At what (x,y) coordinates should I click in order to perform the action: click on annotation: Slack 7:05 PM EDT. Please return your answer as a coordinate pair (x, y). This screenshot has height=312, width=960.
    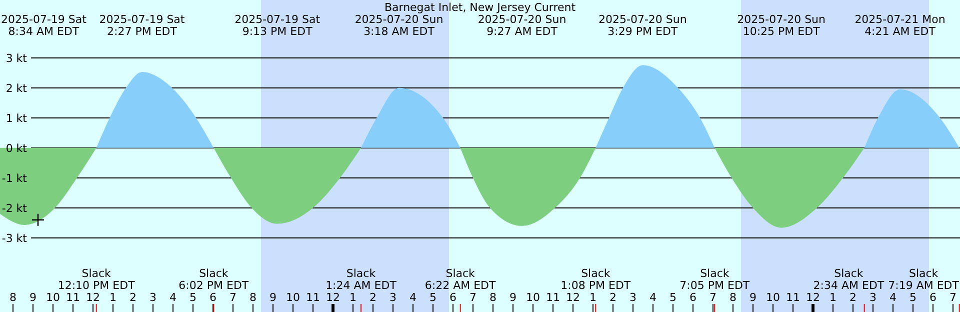
    Looking at the image, I should click on (715, 279).